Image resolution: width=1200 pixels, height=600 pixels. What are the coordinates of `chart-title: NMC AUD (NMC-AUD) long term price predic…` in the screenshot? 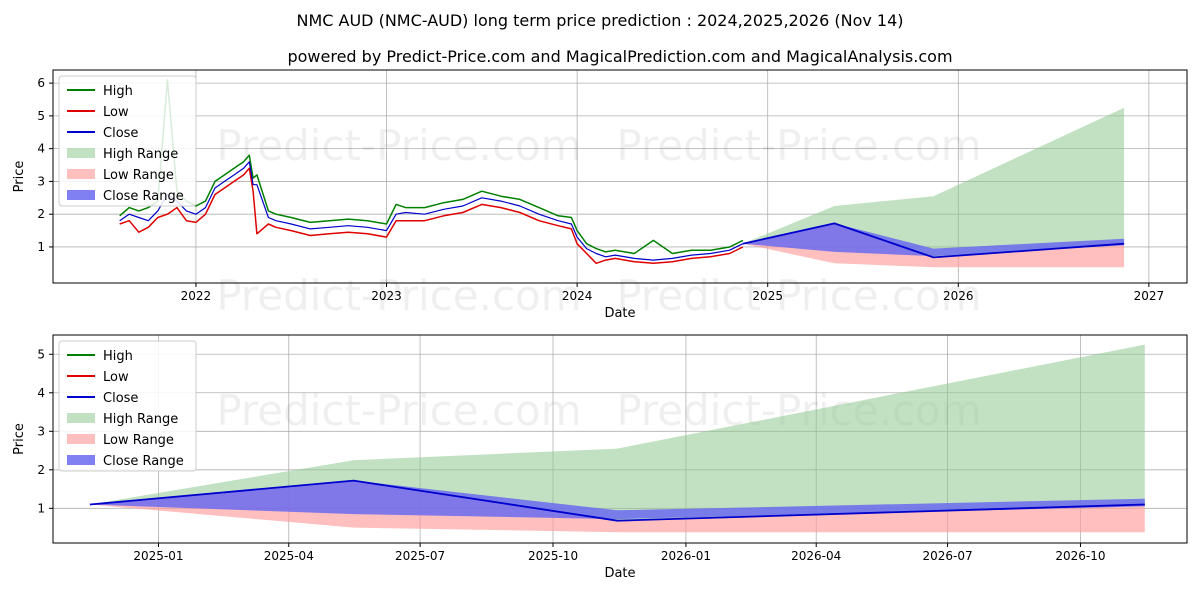 It's located at (599, 20).